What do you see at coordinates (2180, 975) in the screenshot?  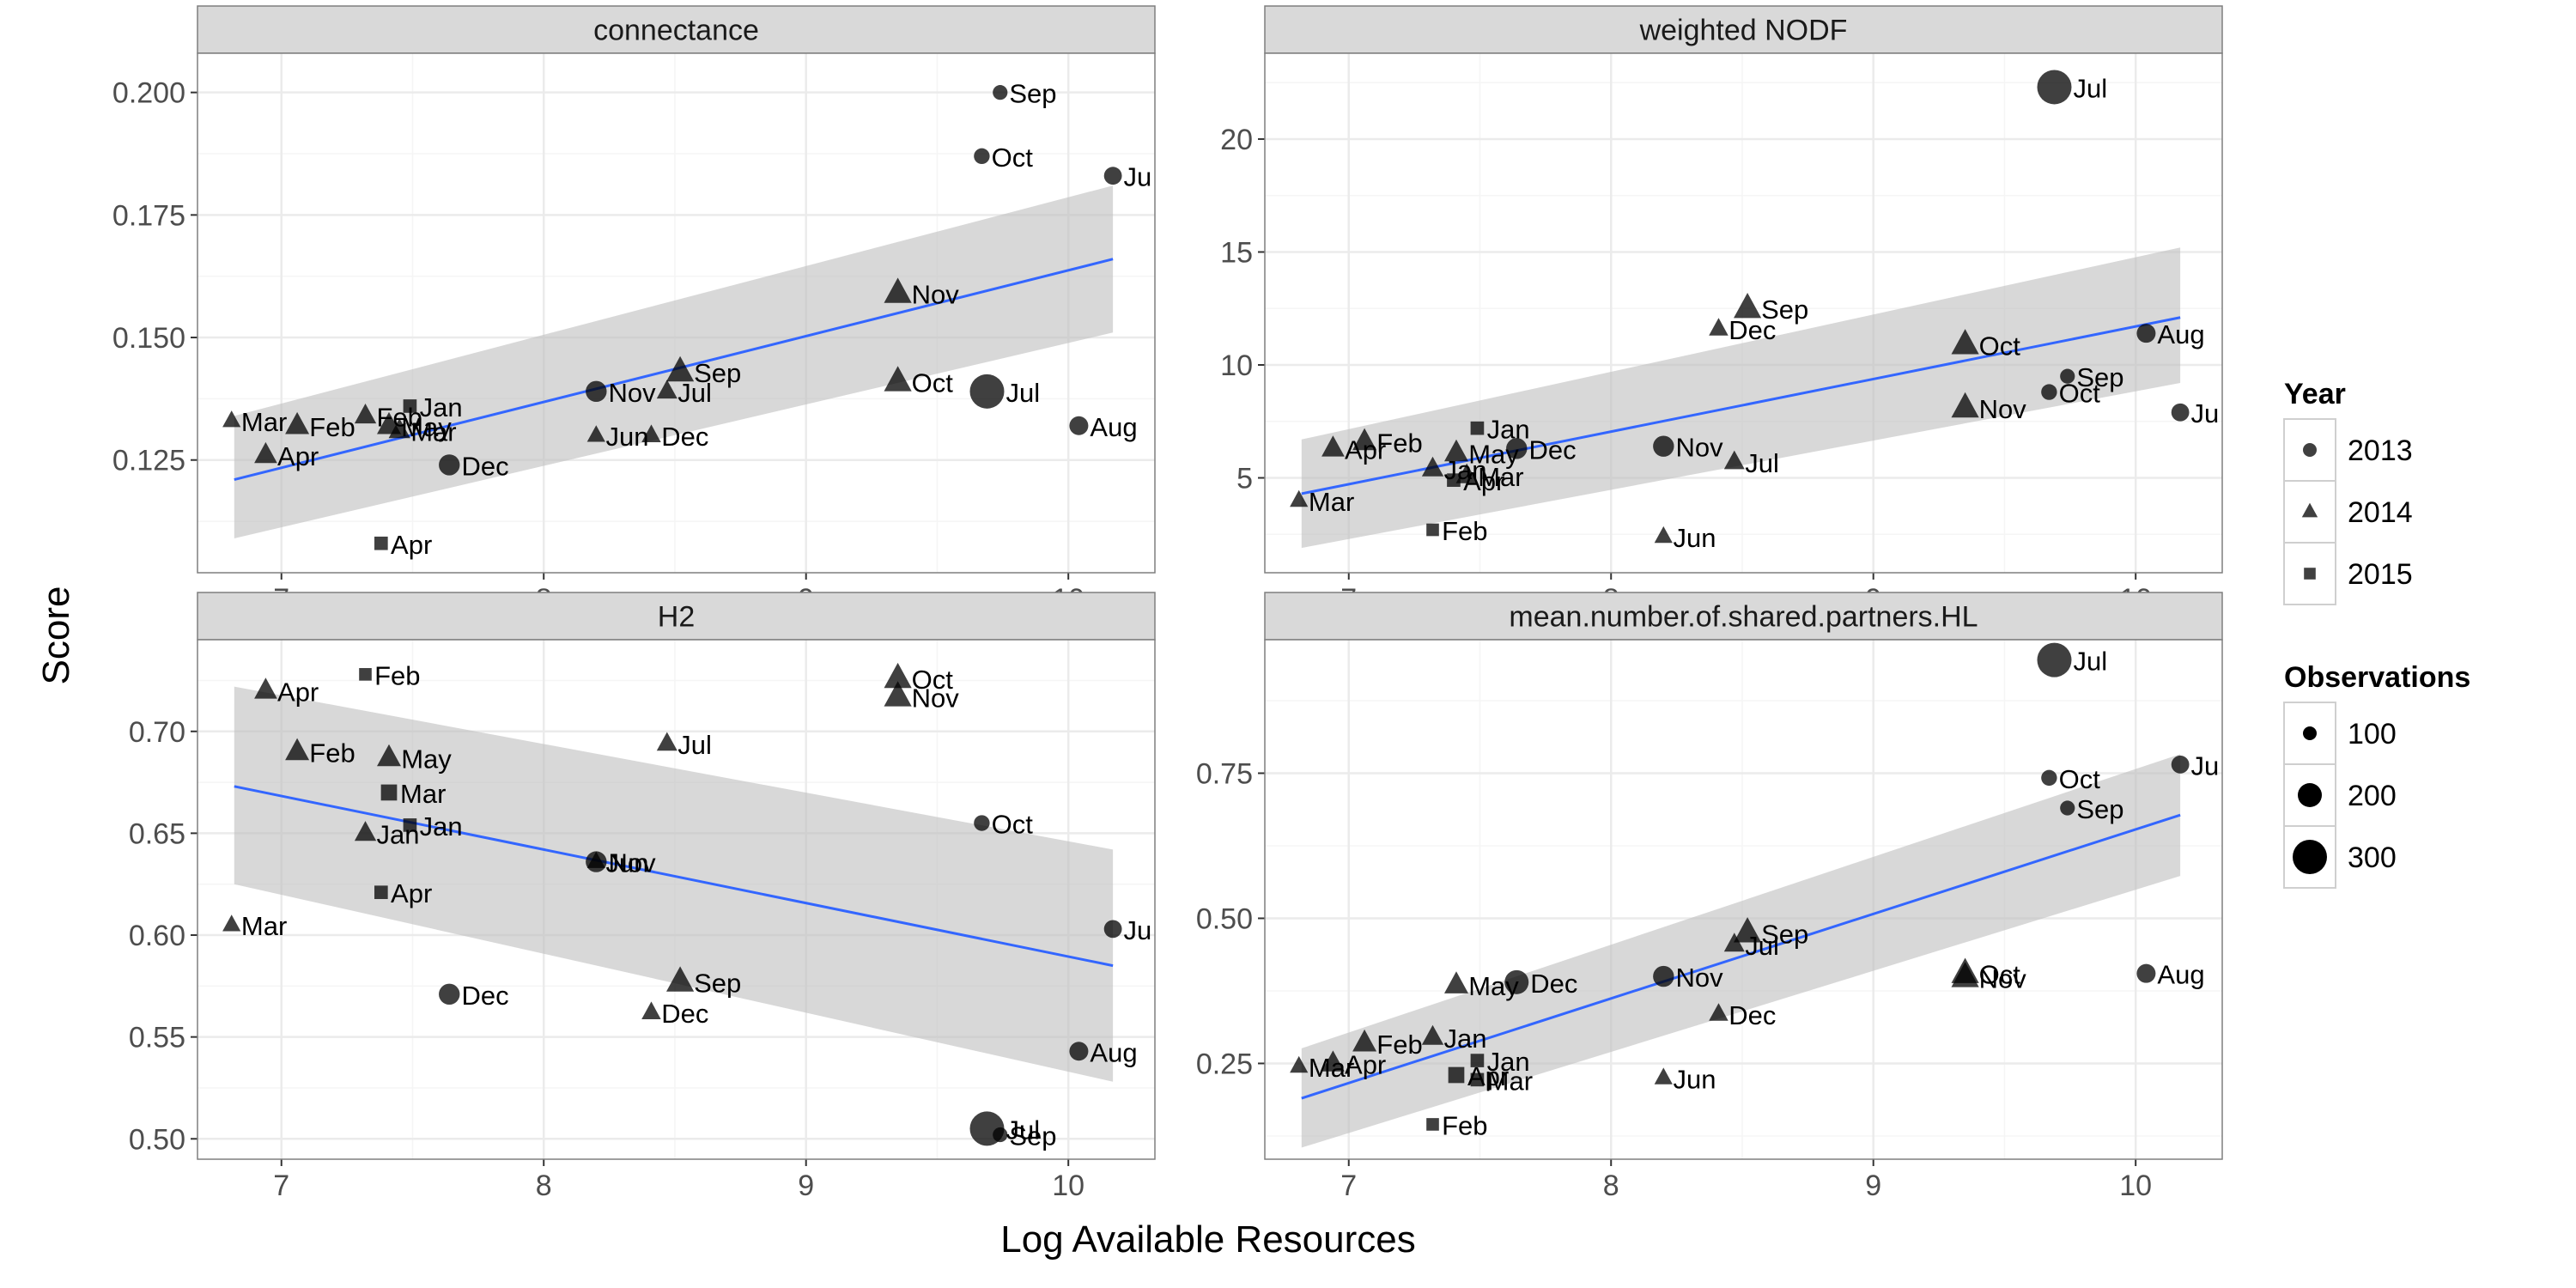 I see `point-label: Aug` at bounding box center [2180, 975].